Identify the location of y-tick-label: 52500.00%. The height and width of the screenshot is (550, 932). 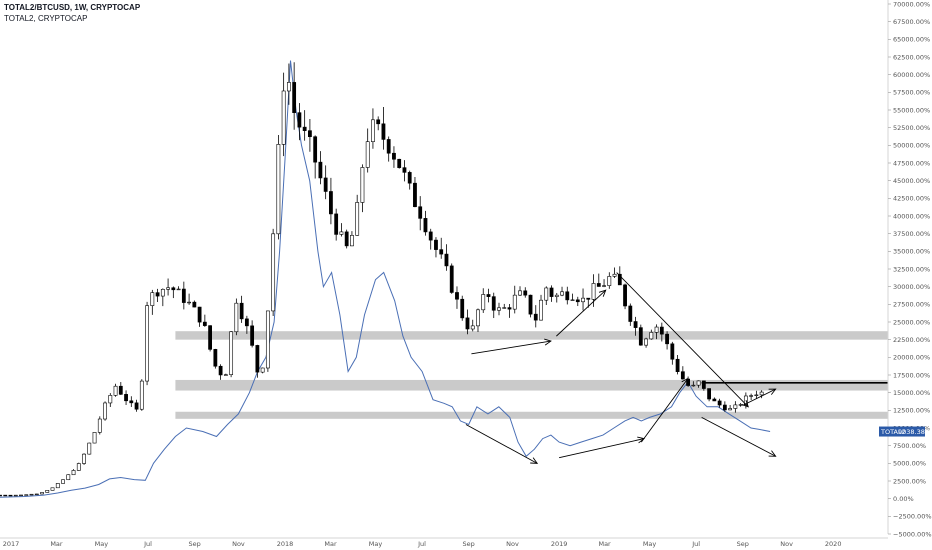
(911, 128).